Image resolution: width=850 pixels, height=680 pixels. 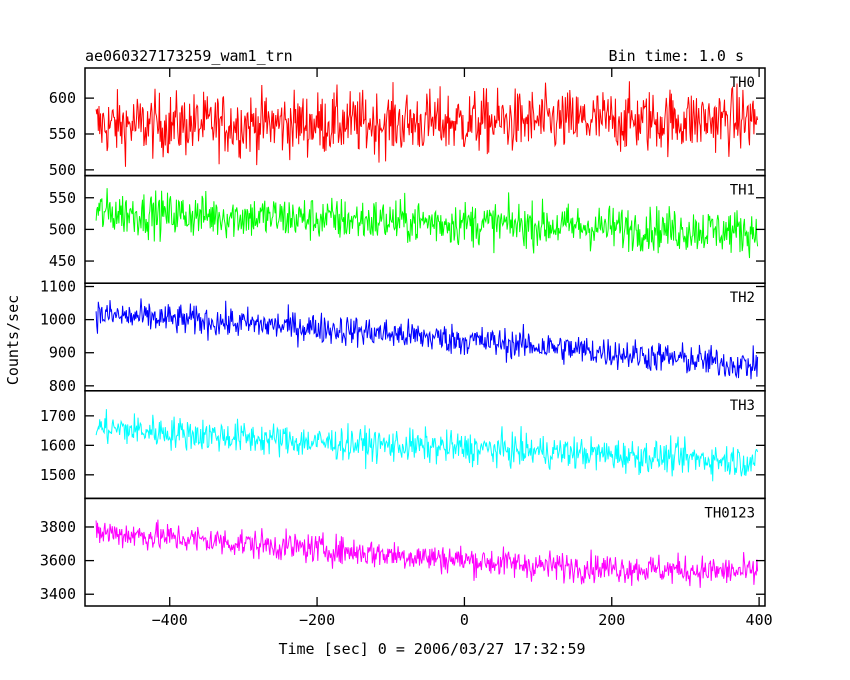 What do you see at coordinates (611, 620) in the screenshot?
I see `x-tick-label: 200` at bounding box center [611, 620].